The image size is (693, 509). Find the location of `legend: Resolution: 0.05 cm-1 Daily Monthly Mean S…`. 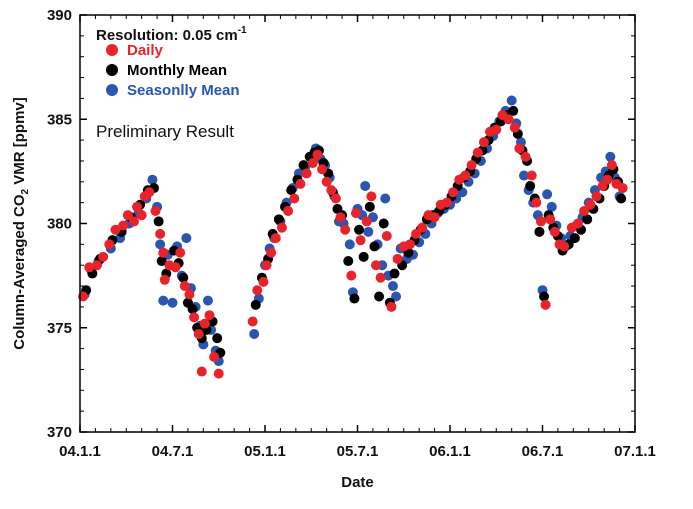

legend: Resolution: 0.05 cm-1 Daily Monthly Mean S… is located at coordinates (171, 62).